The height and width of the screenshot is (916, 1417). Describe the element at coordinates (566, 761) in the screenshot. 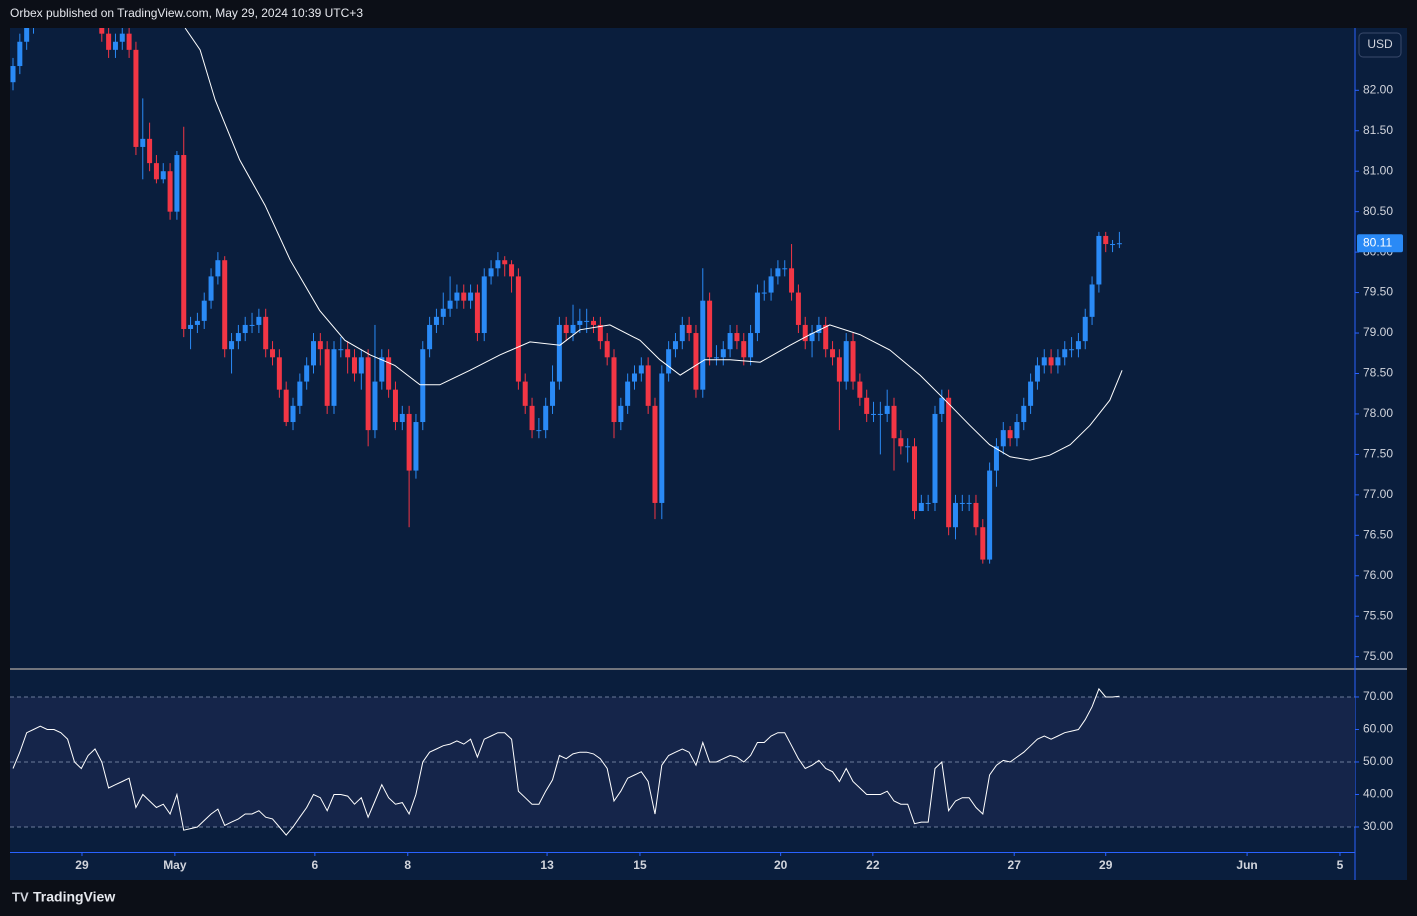

I see `rsi-line` at that location.